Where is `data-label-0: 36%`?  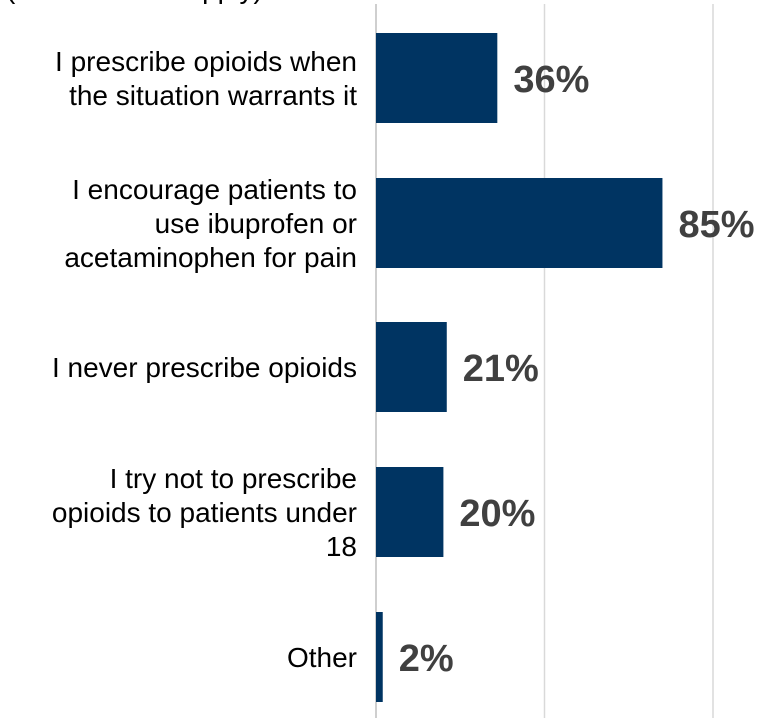
data-label-0: 36% is located at coordinates (551, 80).